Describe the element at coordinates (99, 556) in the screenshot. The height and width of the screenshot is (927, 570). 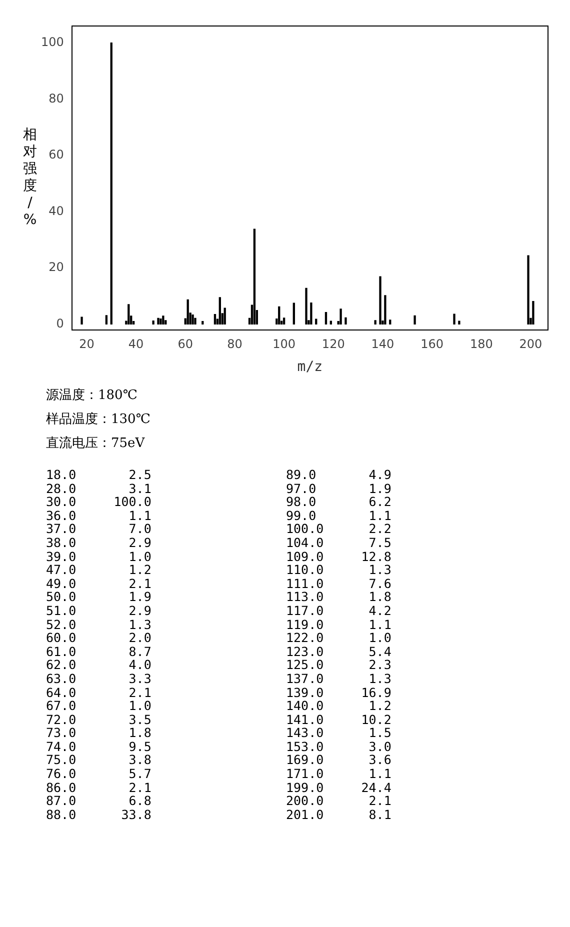
I see `text: 39.0 1.0` at that location.